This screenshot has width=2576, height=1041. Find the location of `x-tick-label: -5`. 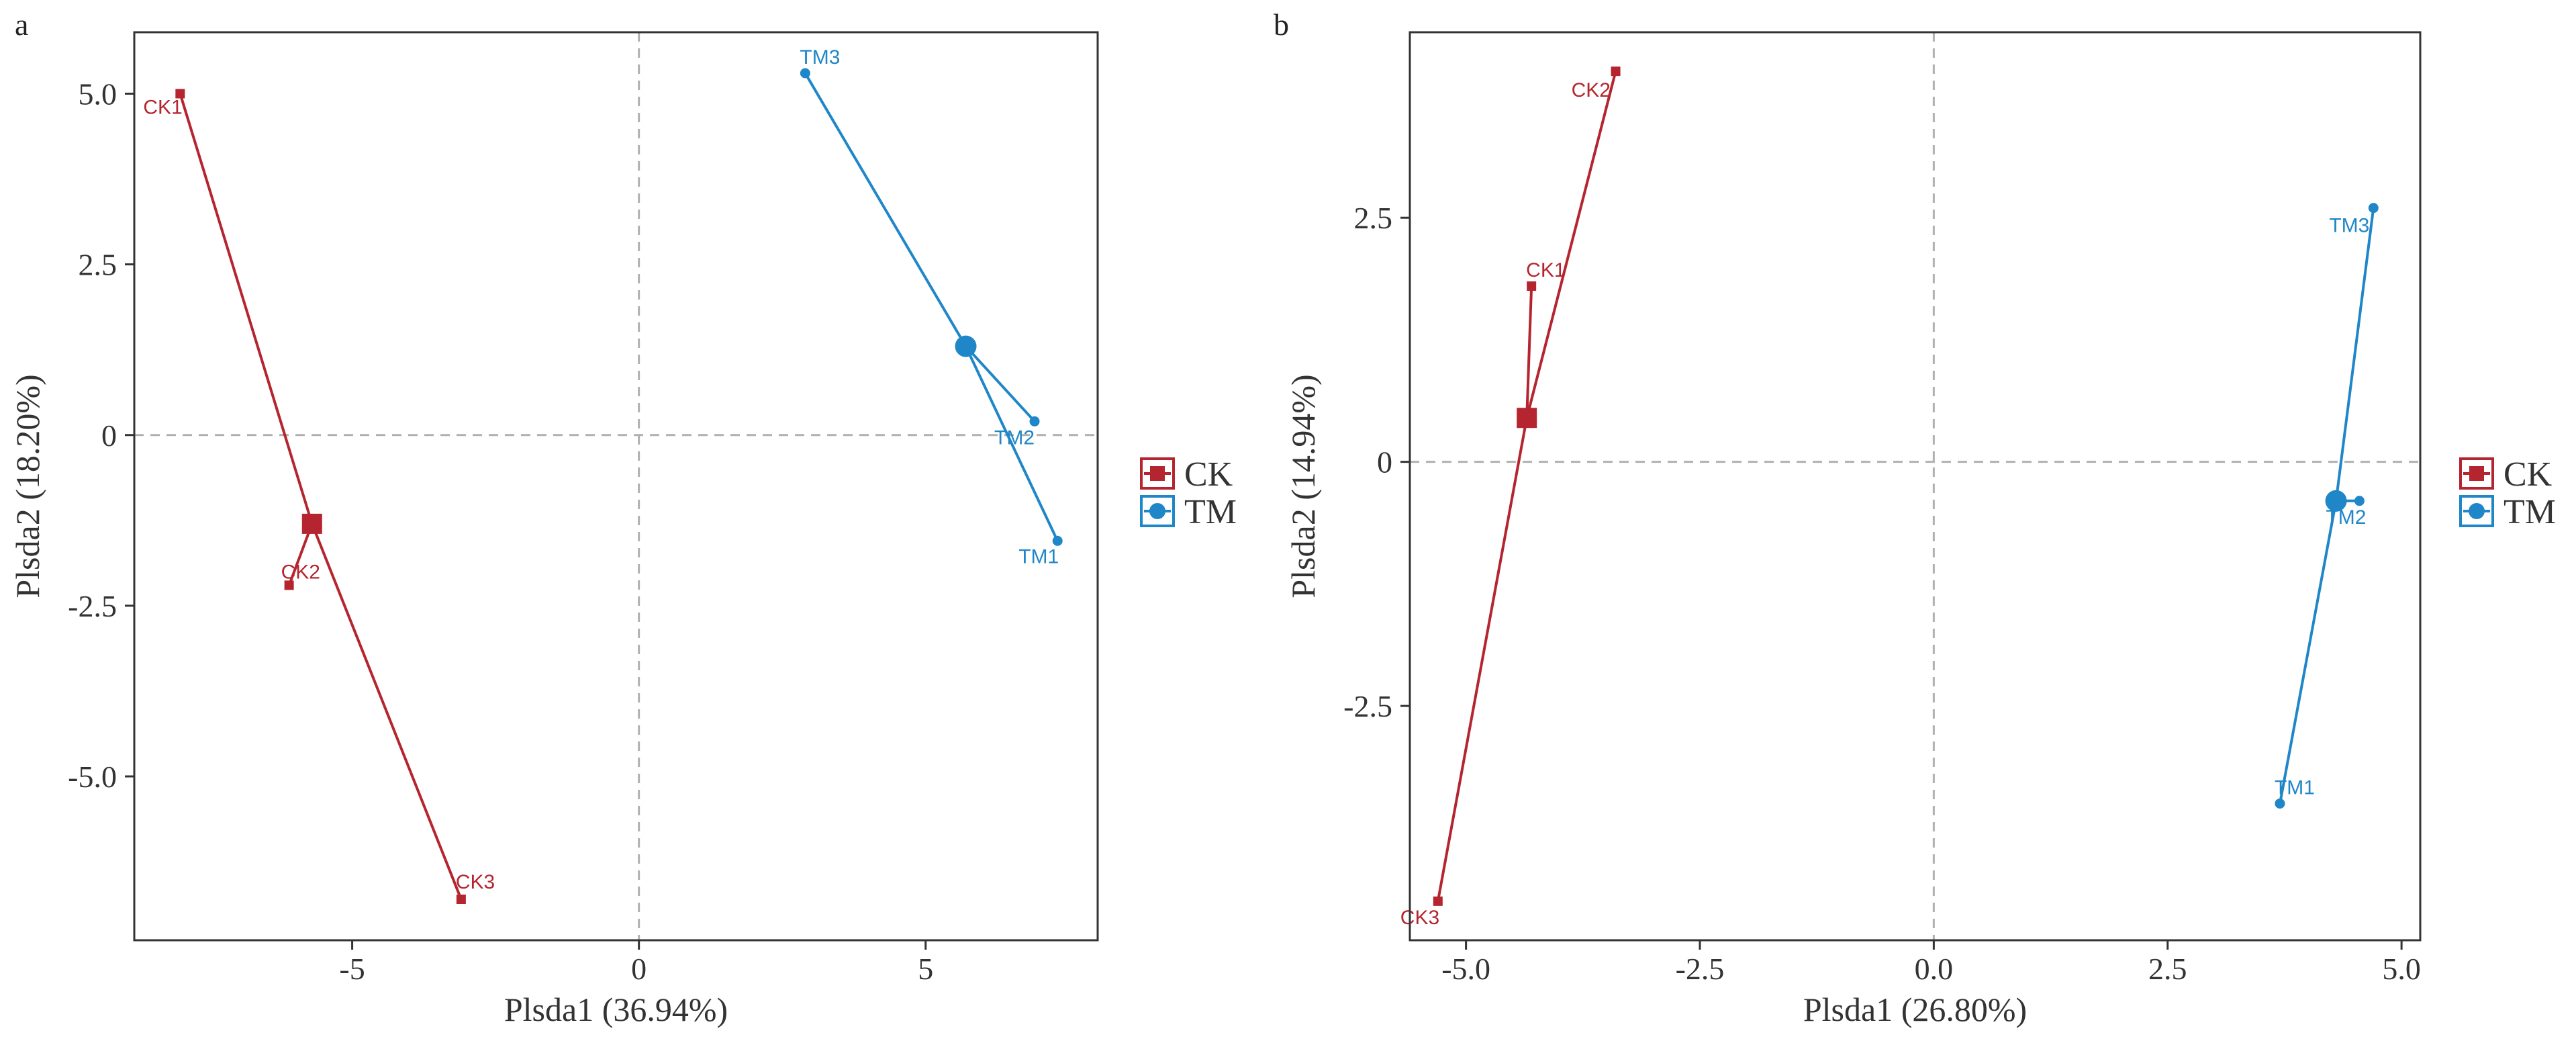

x-tick-label: -5 is located at coordinates (352, 969).